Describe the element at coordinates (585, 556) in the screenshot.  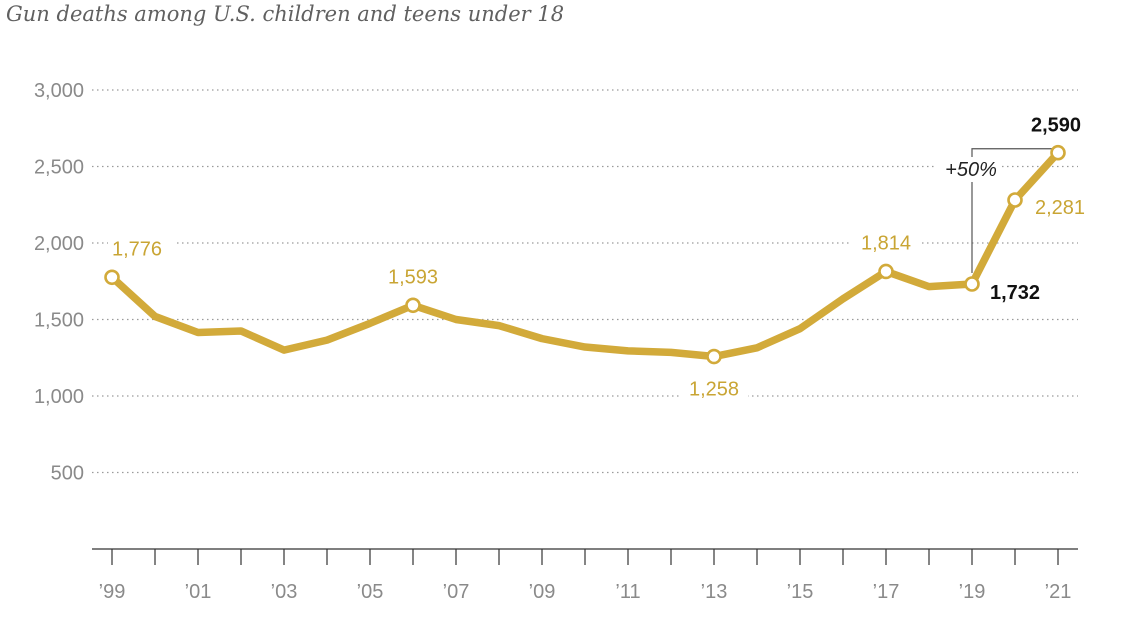
I see `x-axis` at that location.